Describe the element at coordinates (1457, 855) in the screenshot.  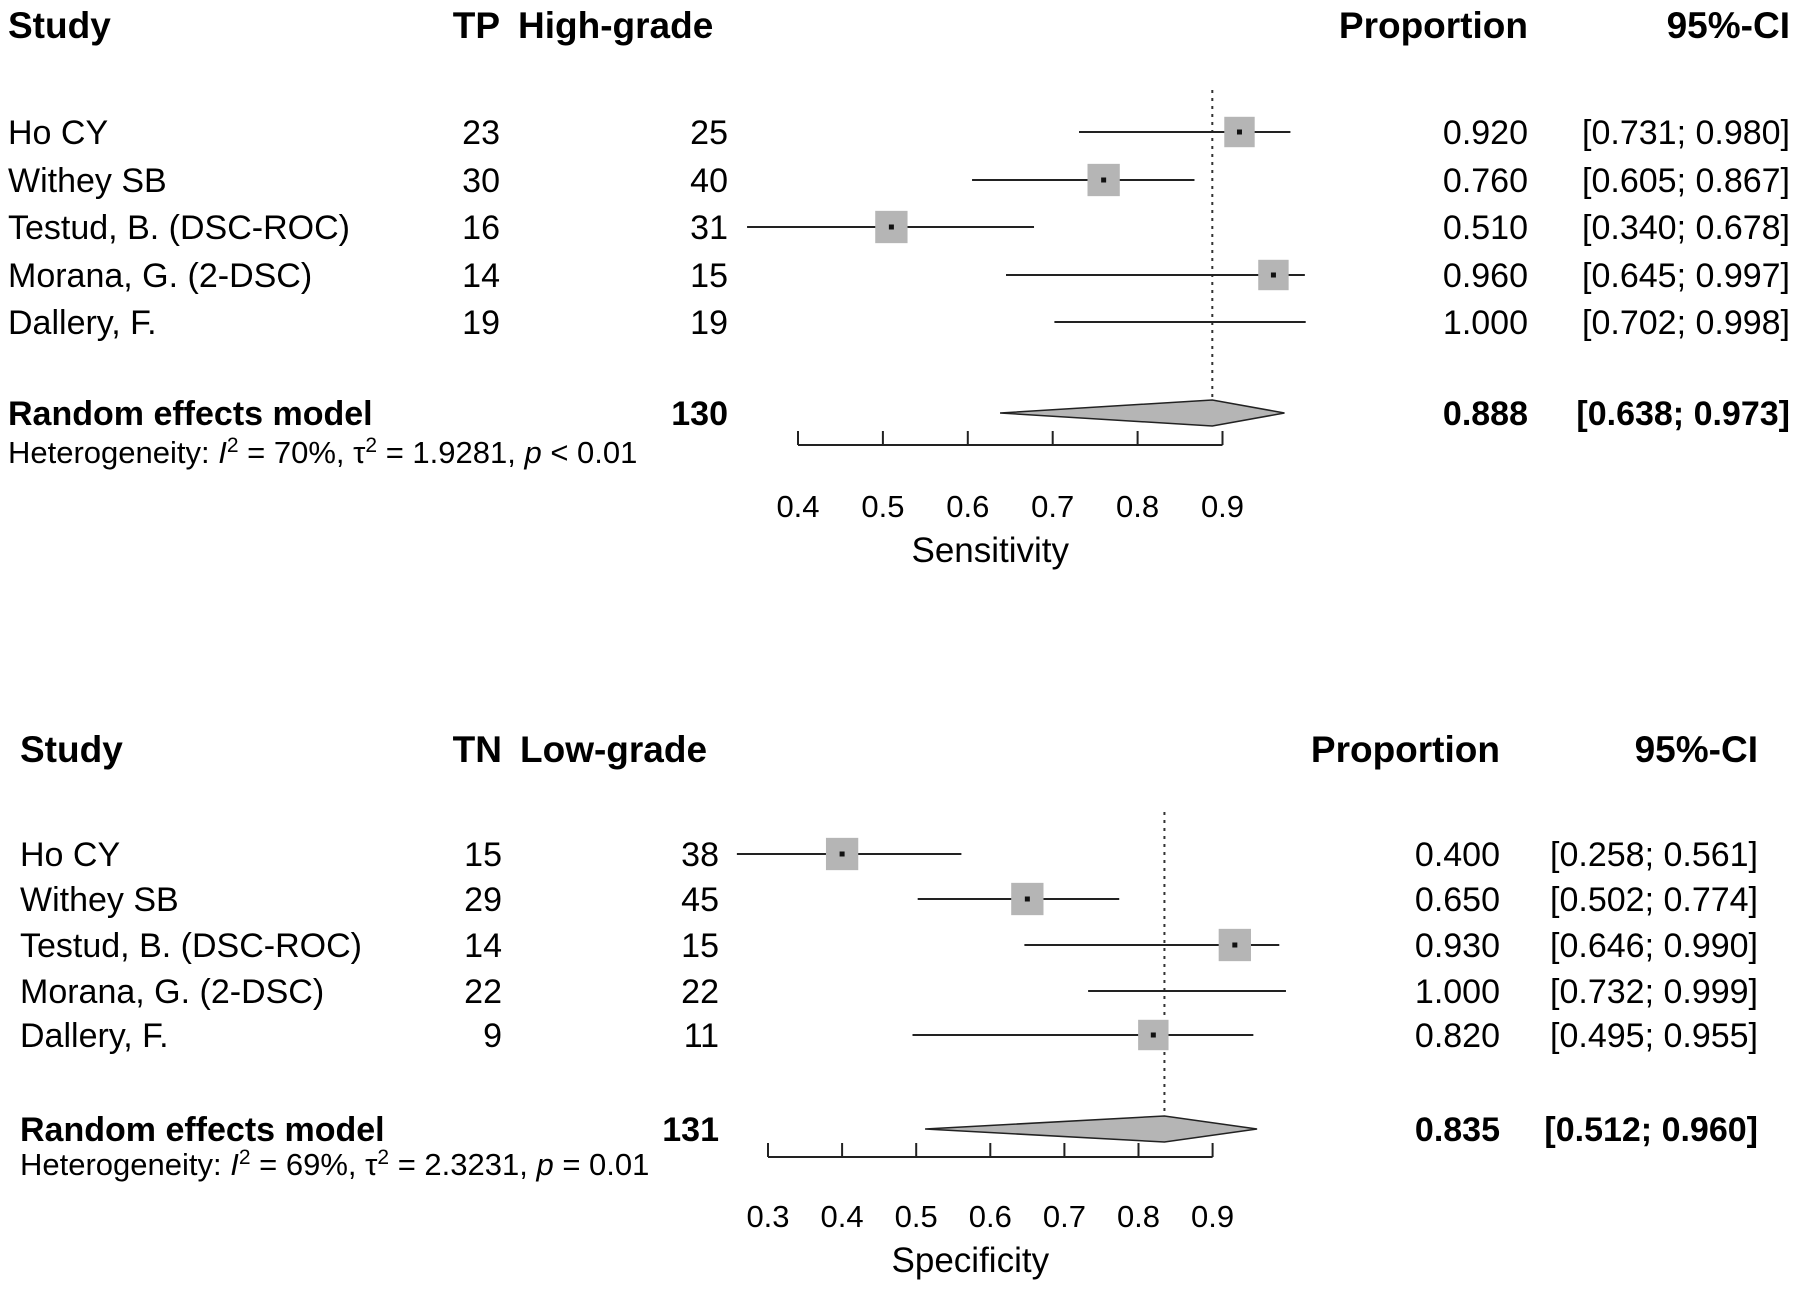
I see `study-proportion: 0.400` at that location.